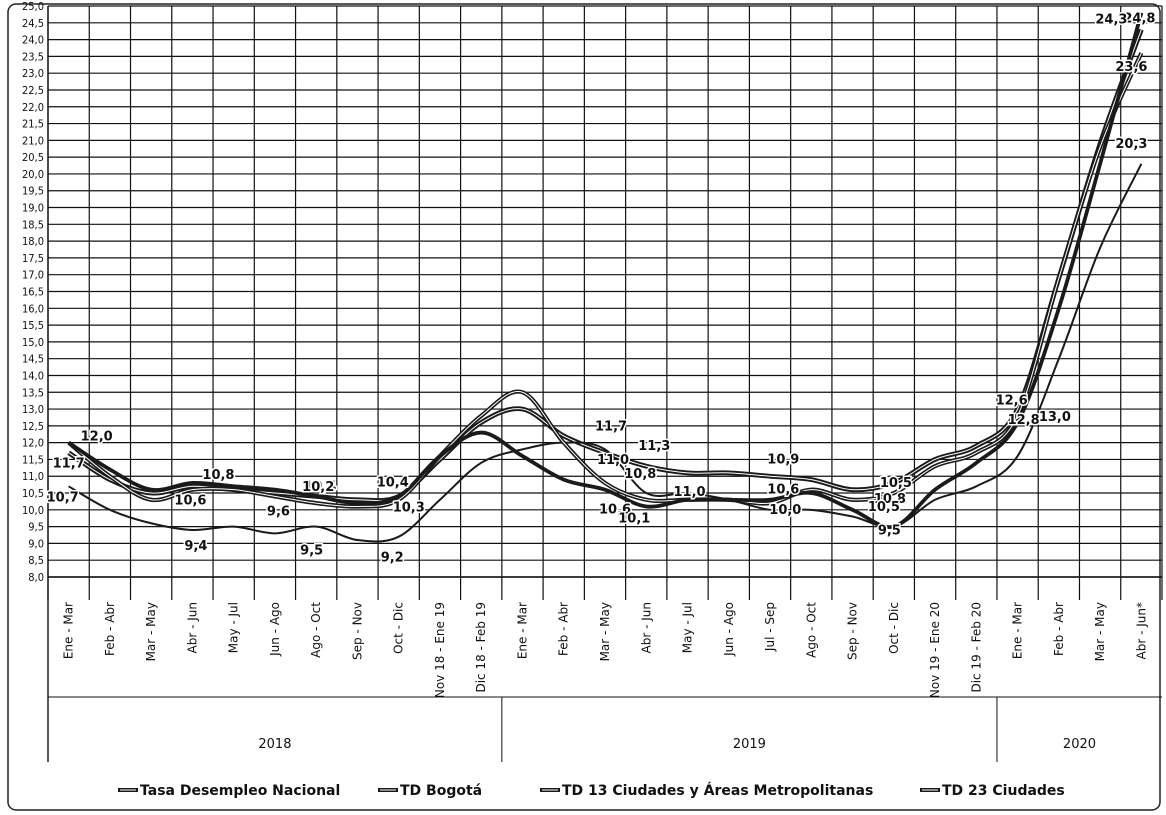  Describe the element at coordinates (783, 460) in the screenshot. I see `data-label: 10,9` at that location.